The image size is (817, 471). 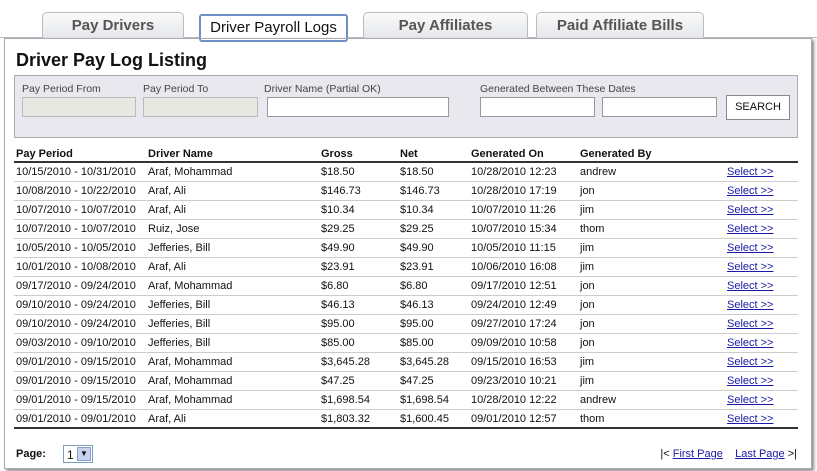 What do you see at coordinates (409, 154) in the screenshot?
I see `column-header: Net` at bounding box center [409, 154].